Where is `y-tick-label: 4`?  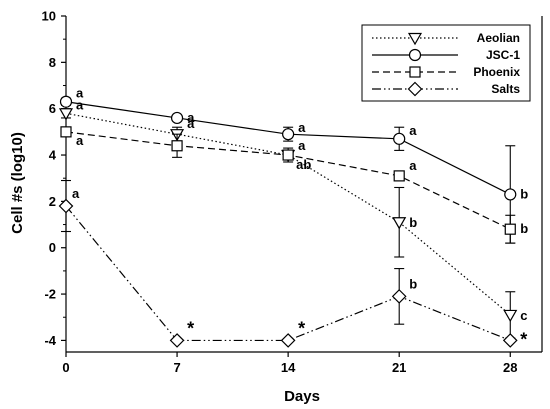
y-tick-label: 4 is located at coordinates (53, 155).